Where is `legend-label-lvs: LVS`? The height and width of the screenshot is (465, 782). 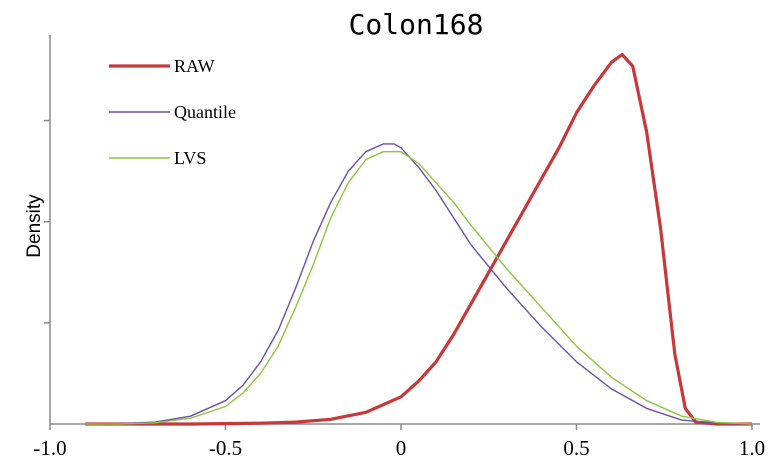 legend-label-lvs: LVS is located at coordinates (190, 158).